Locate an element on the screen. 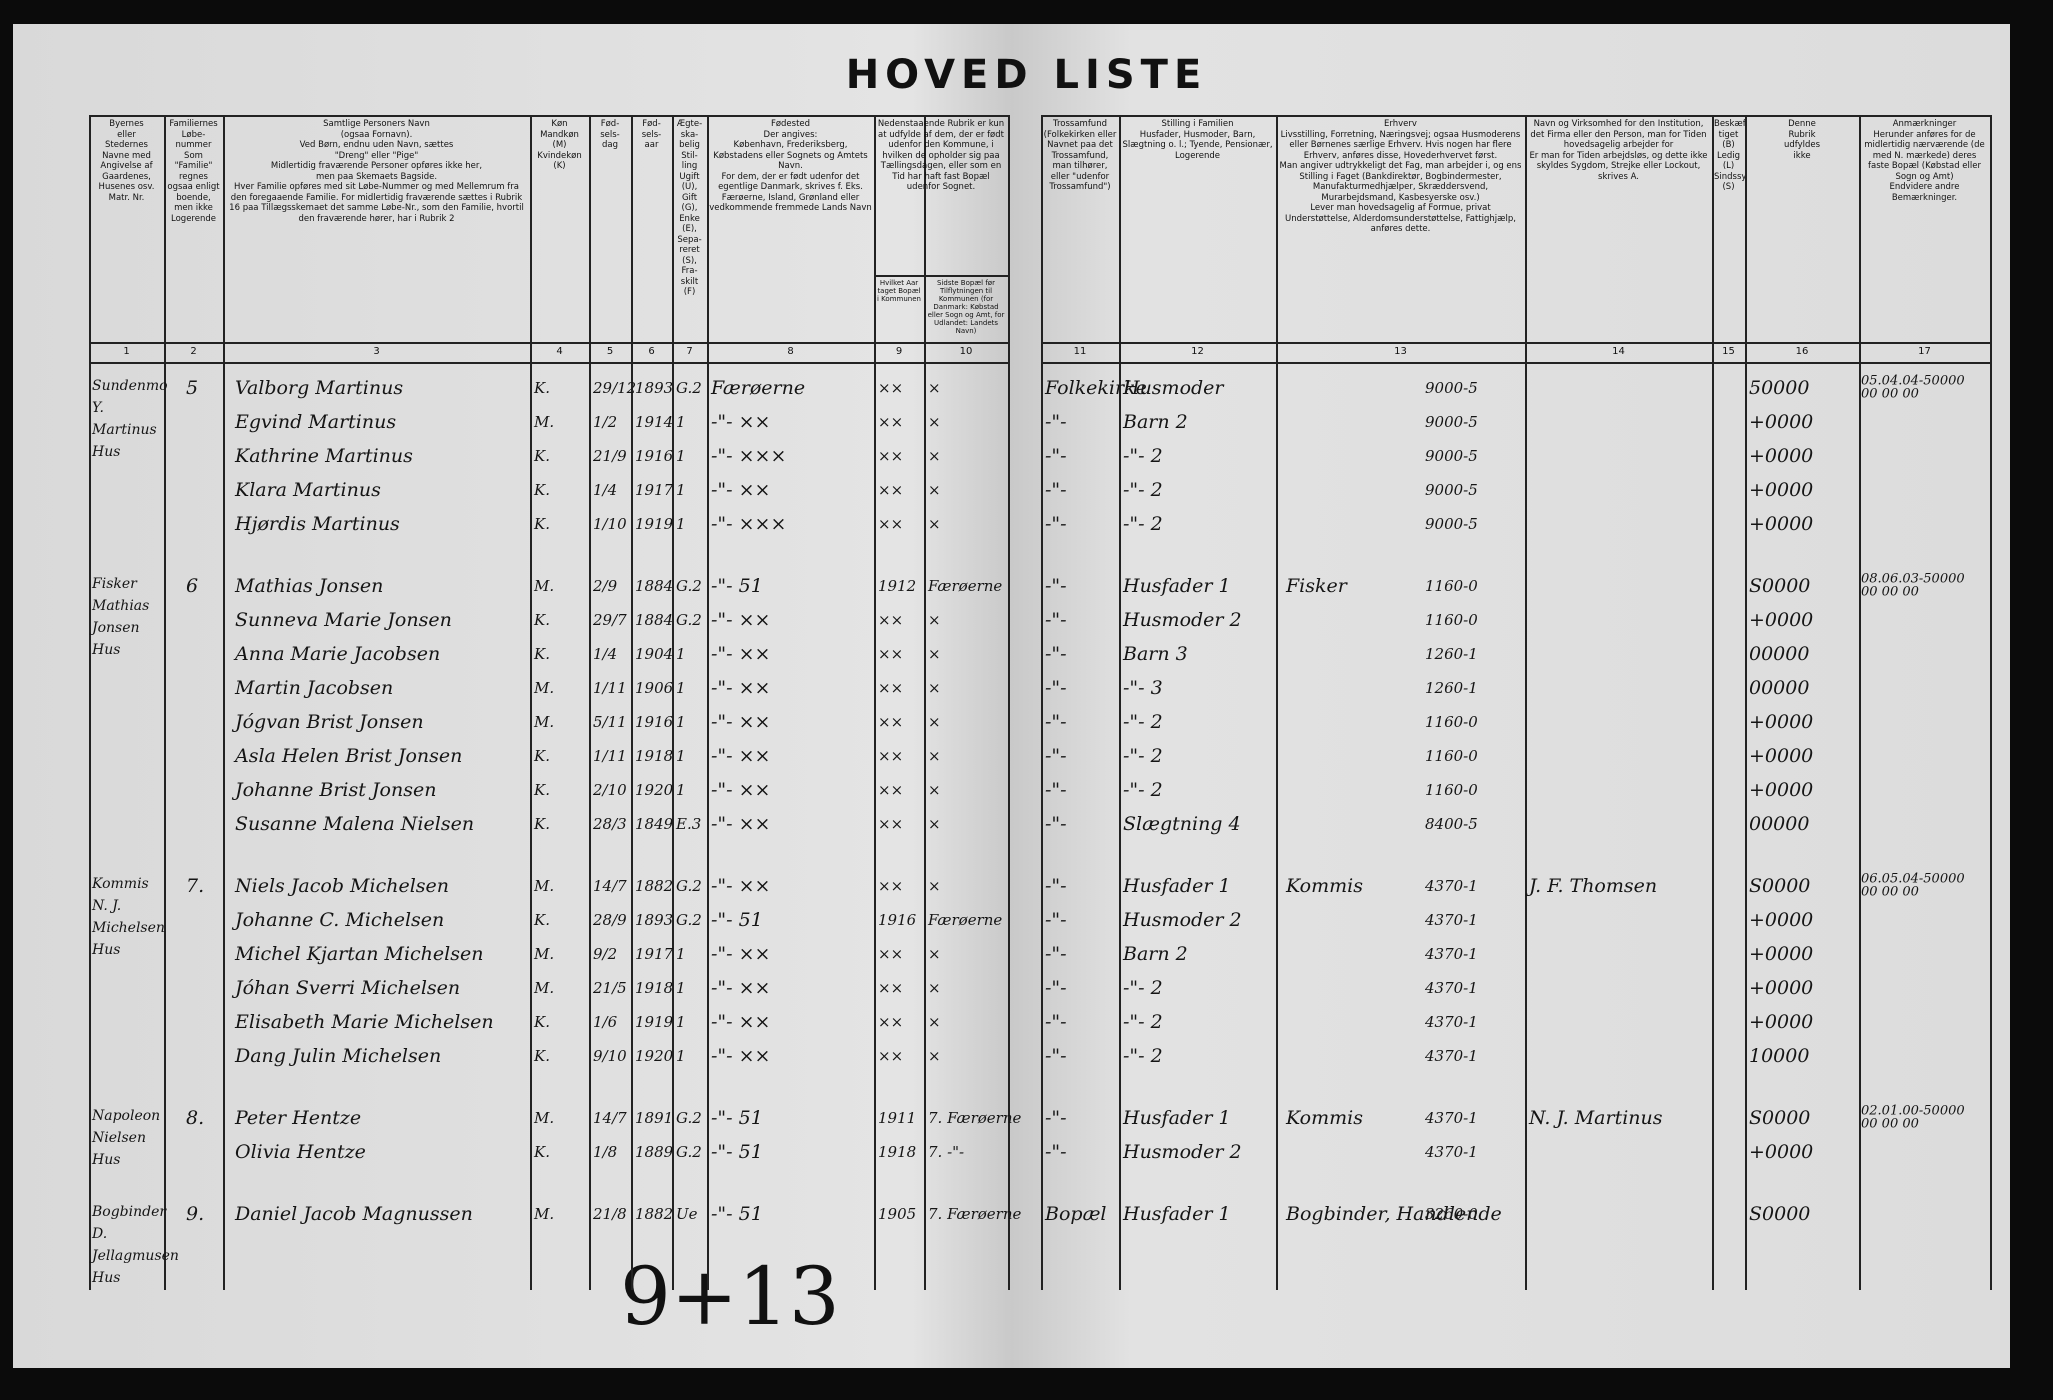 This screenshot has width=2053, height=1400. column-number: 4 is located at coordinates (559, 351).